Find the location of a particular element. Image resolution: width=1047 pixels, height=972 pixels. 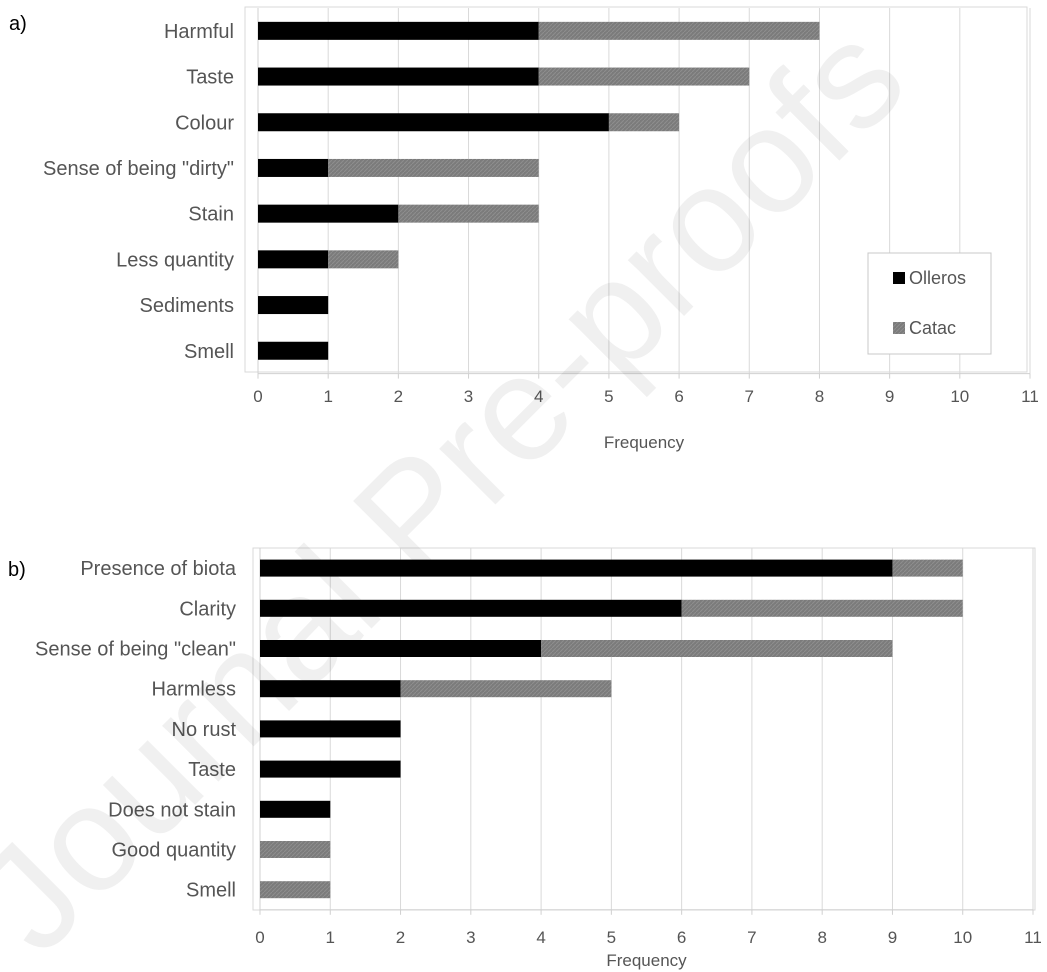

category-label: Sense of being "dirty" is located at coordinates (138, 169).